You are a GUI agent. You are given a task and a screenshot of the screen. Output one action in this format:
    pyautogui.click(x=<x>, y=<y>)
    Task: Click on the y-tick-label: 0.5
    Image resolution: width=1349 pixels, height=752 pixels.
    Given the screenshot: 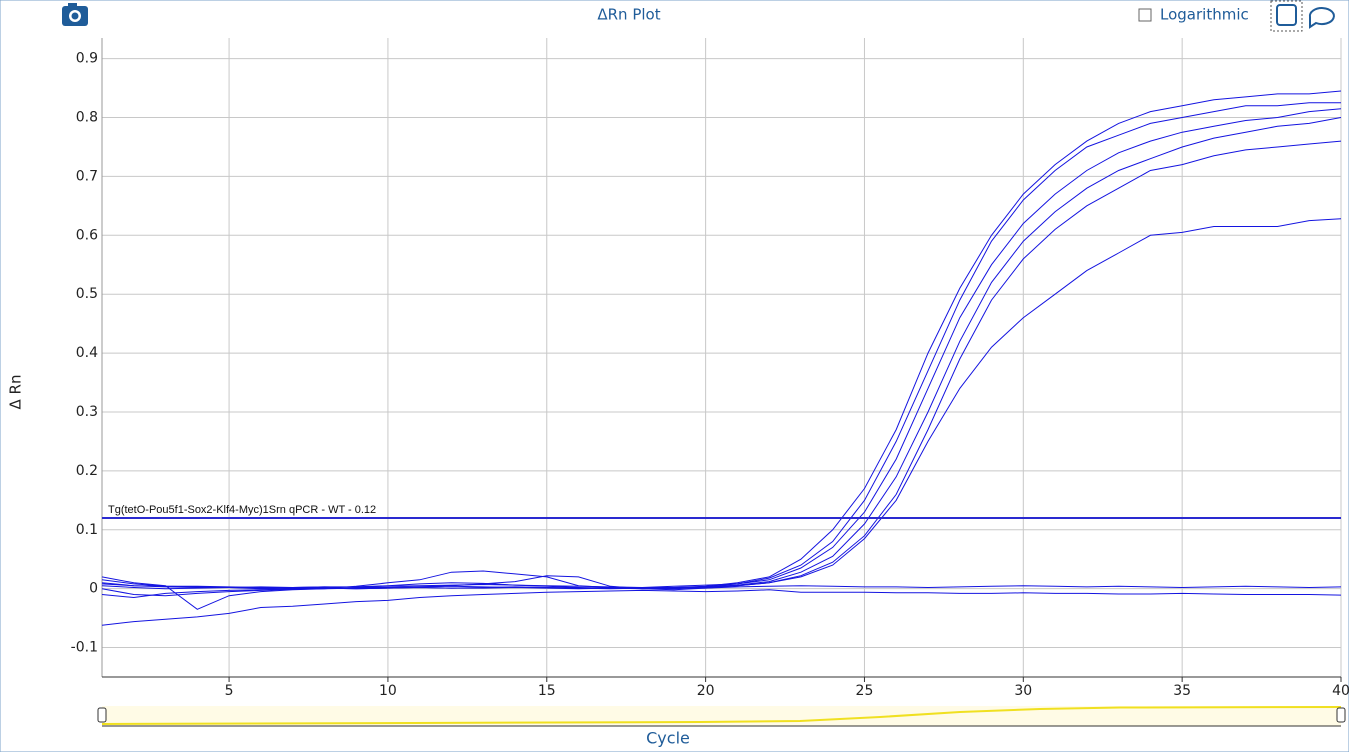 What is the action you would take?
    pyautogui.click(x=87, y=294)
    